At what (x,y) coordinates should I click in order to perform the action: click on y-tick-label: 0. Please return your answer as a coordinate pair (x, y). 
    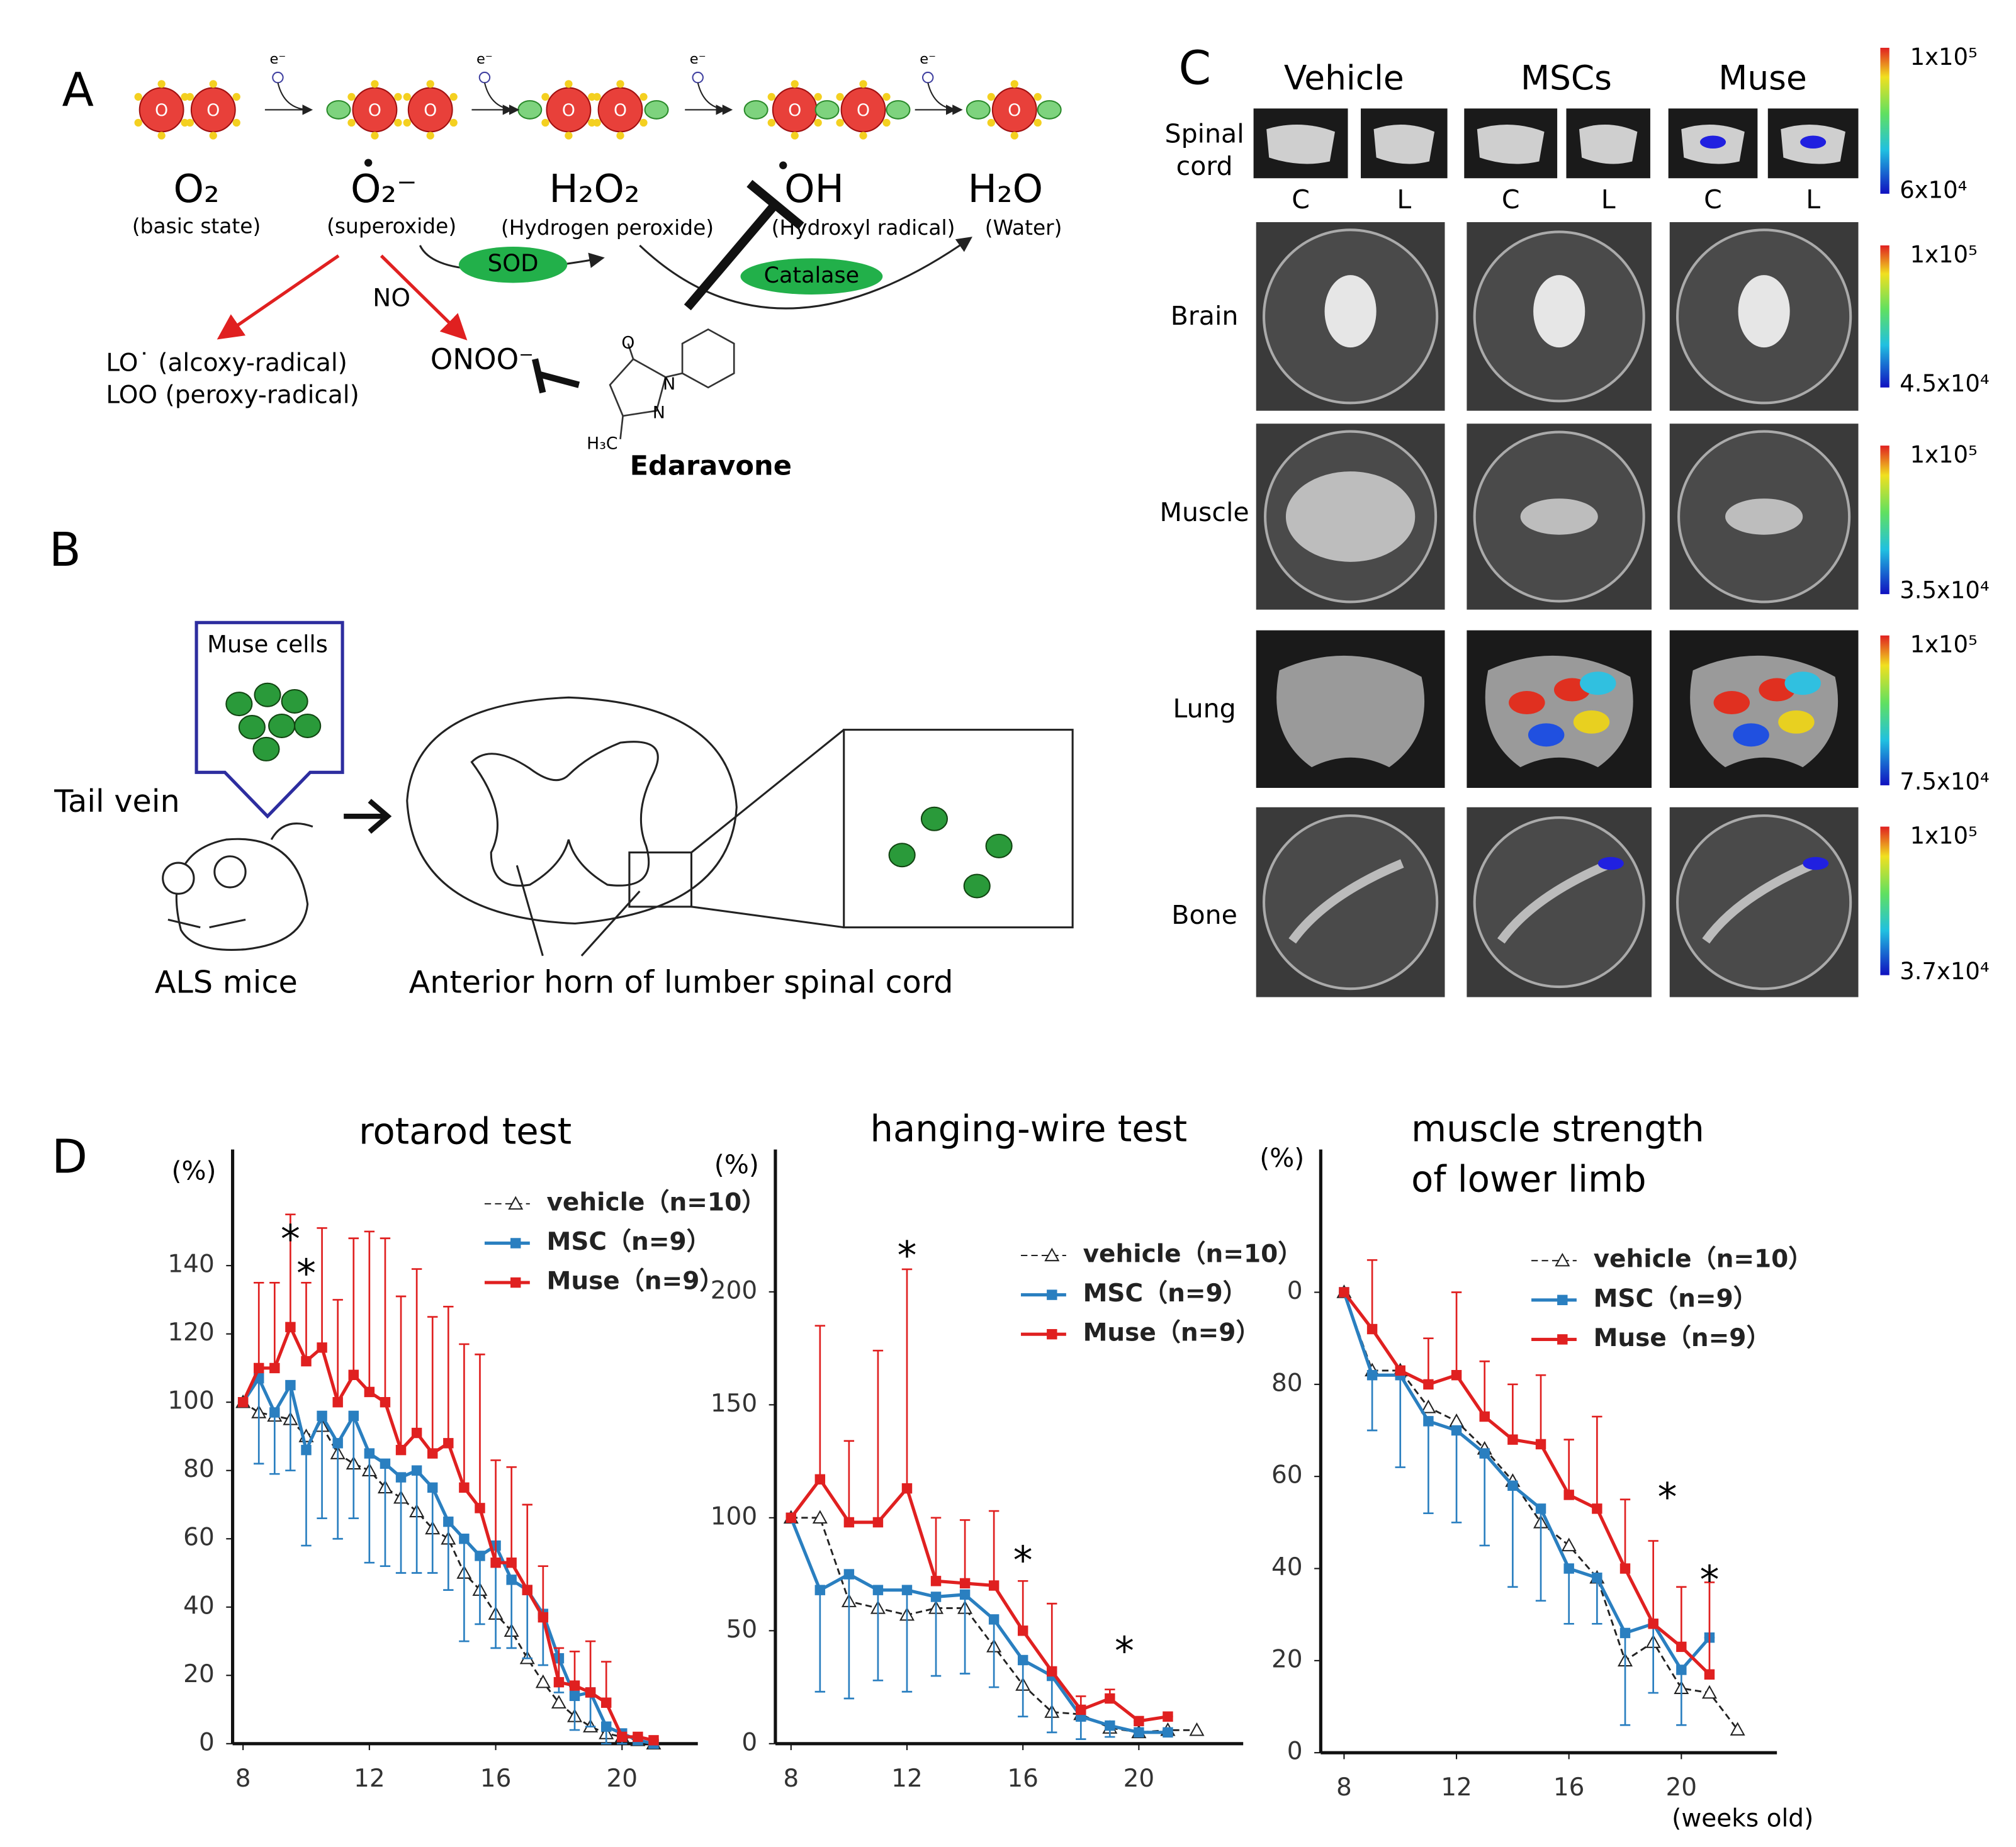
    Looking at the image, I should click on (207, 1742).